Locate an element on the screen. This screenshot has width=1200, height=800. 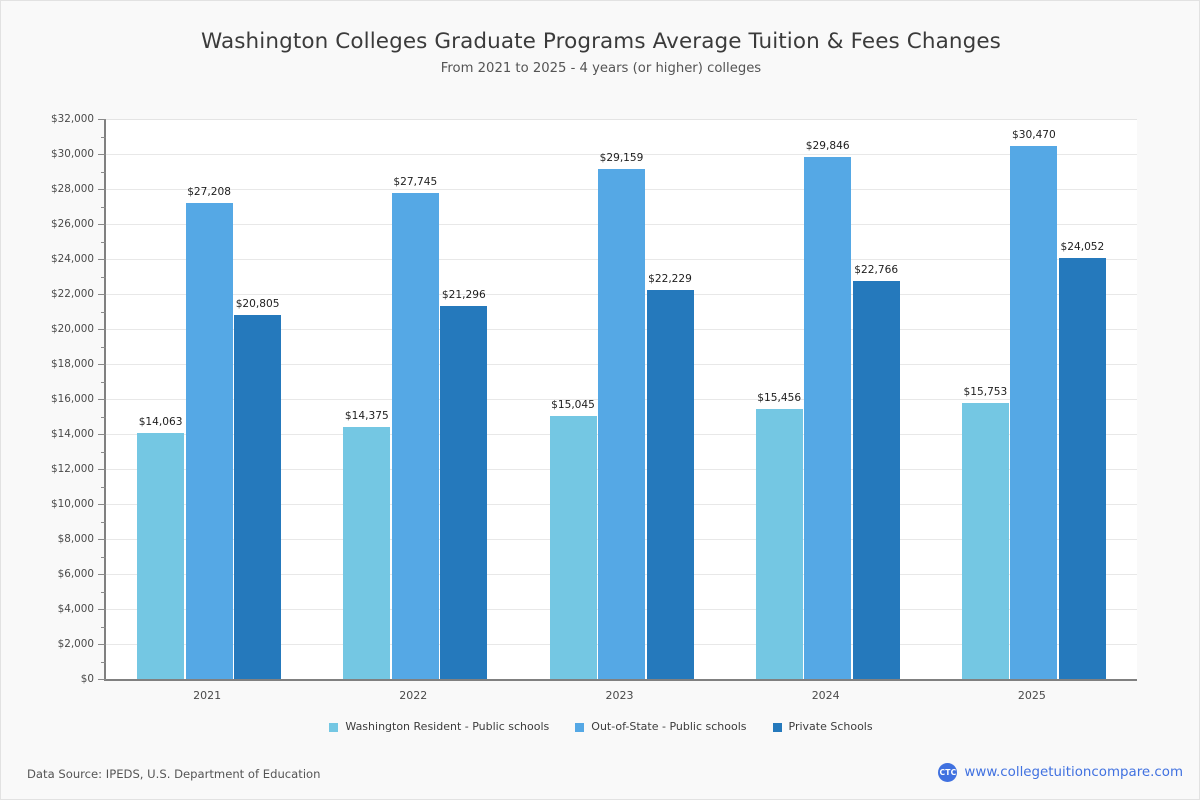
y-axis-label: $14,000 is located at coordinates (72, 434).